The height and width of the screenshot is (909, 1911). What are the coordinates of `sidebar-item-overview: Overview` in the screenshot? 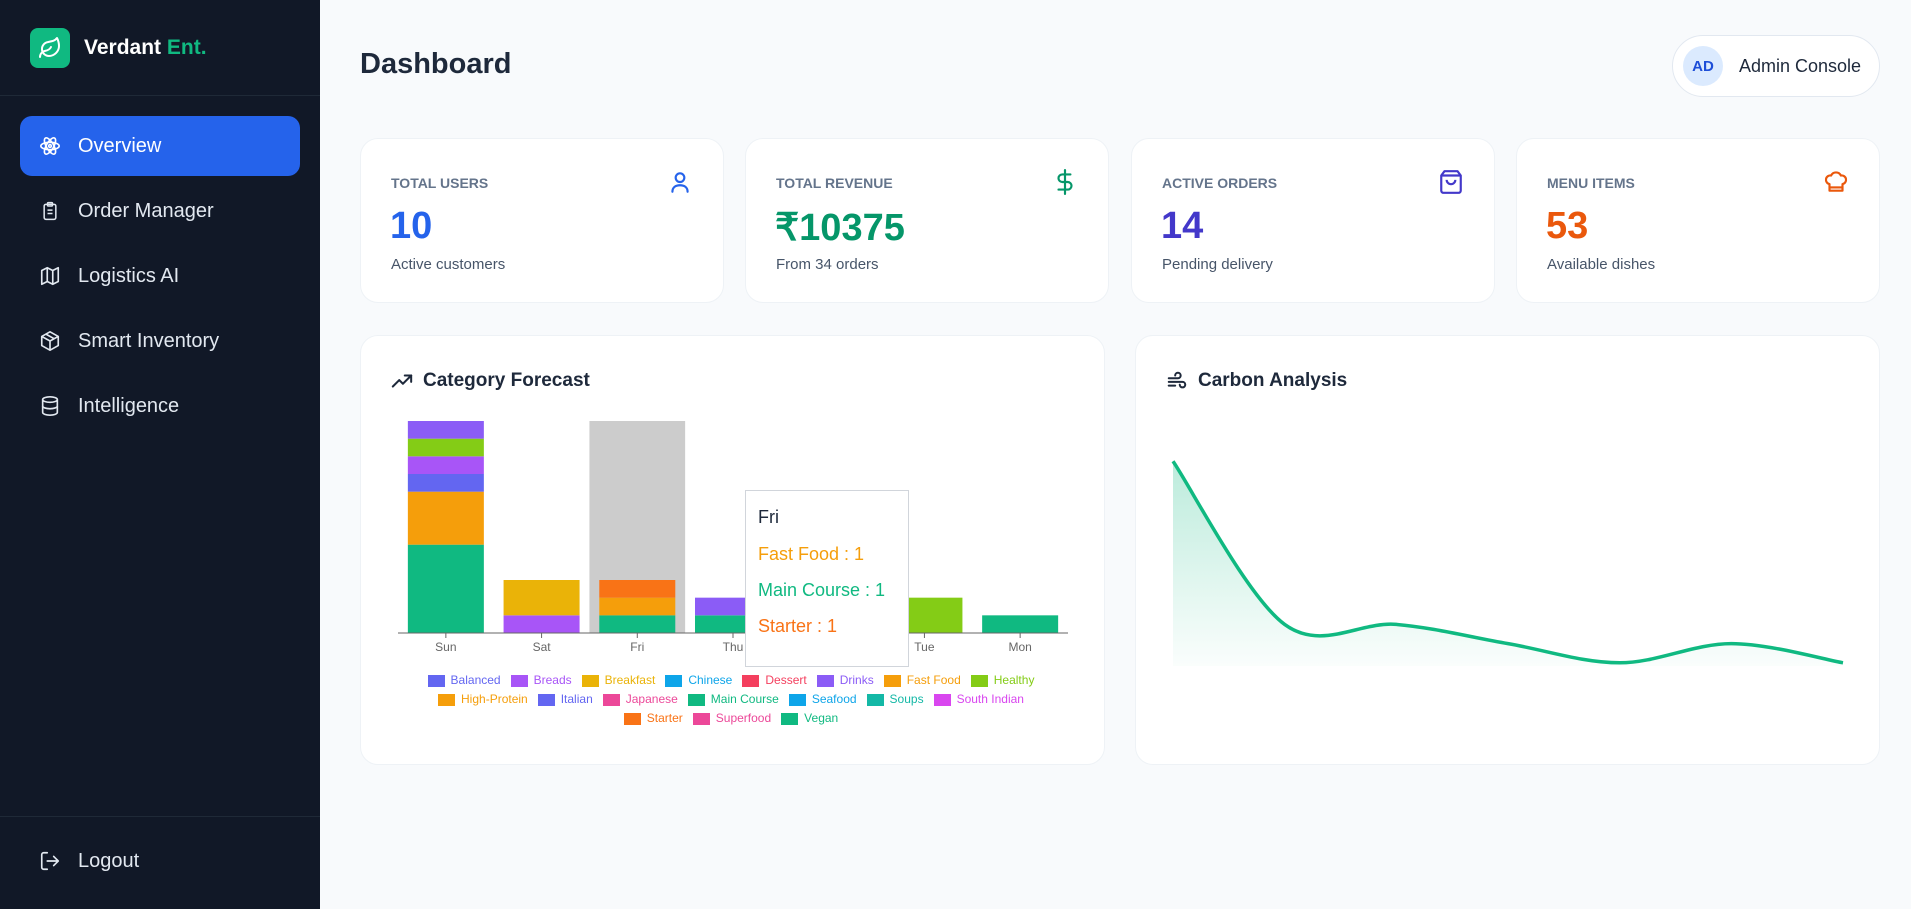 It's located at (160, 146).